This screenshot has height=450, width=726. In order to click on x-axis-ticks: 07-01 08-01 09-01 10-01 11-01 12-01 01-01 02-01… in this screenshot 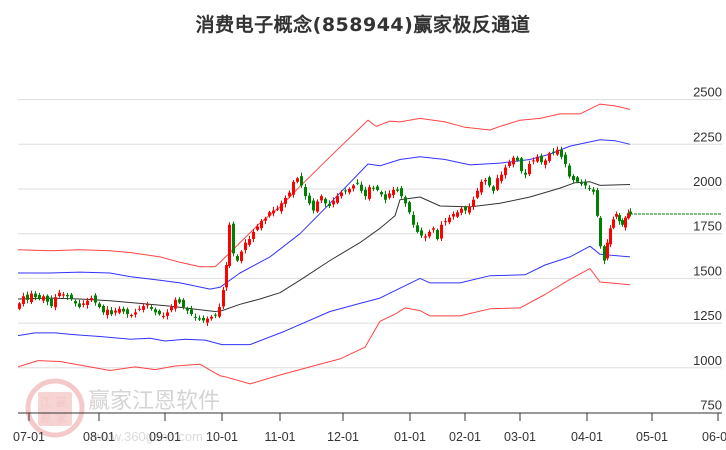, I will do `click(369, 428)`.